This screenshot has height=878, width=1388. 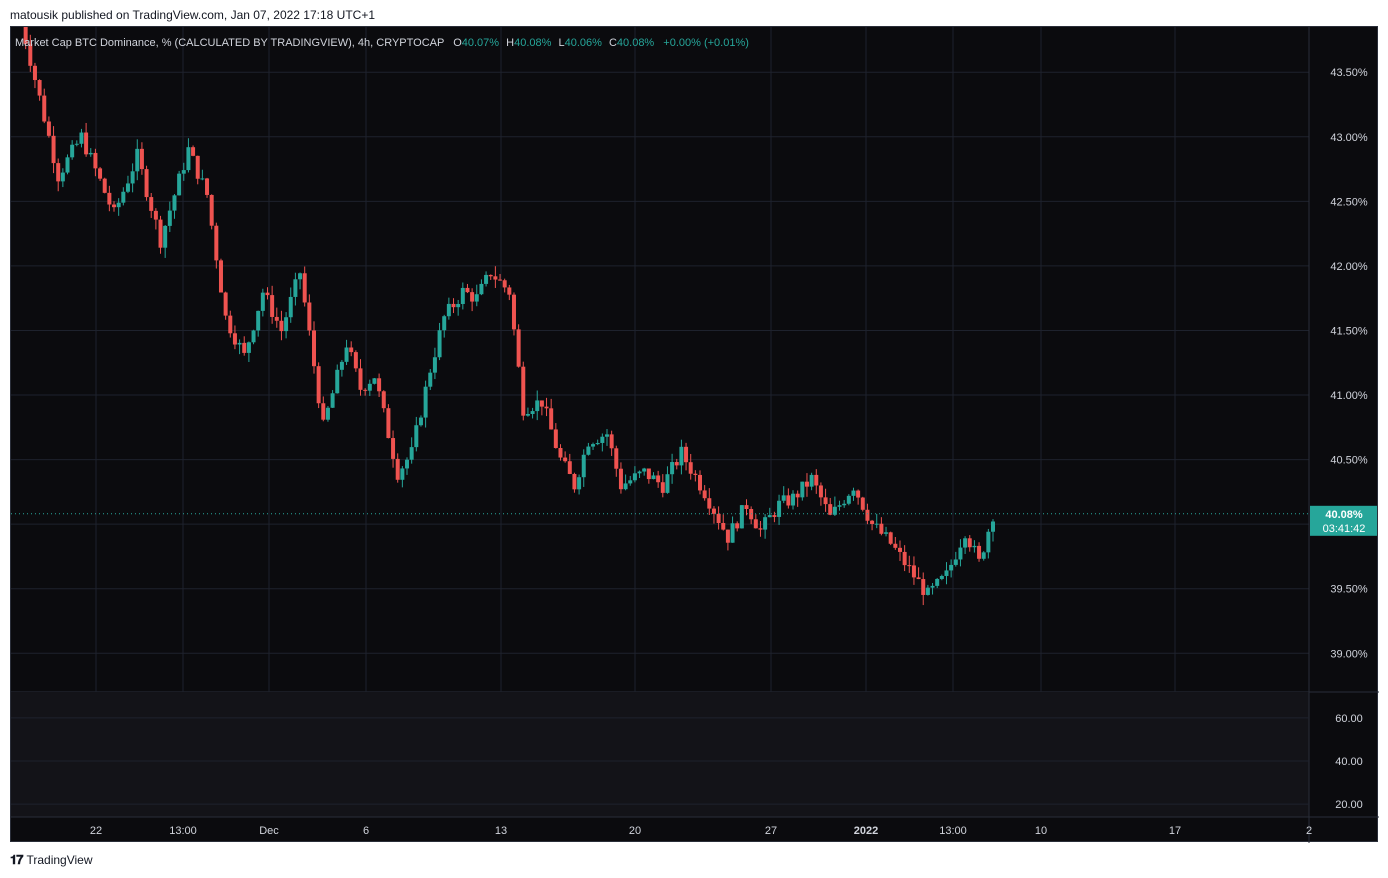 I want to click on footer-brand-label: TradingView, so click(x=59, y=860).